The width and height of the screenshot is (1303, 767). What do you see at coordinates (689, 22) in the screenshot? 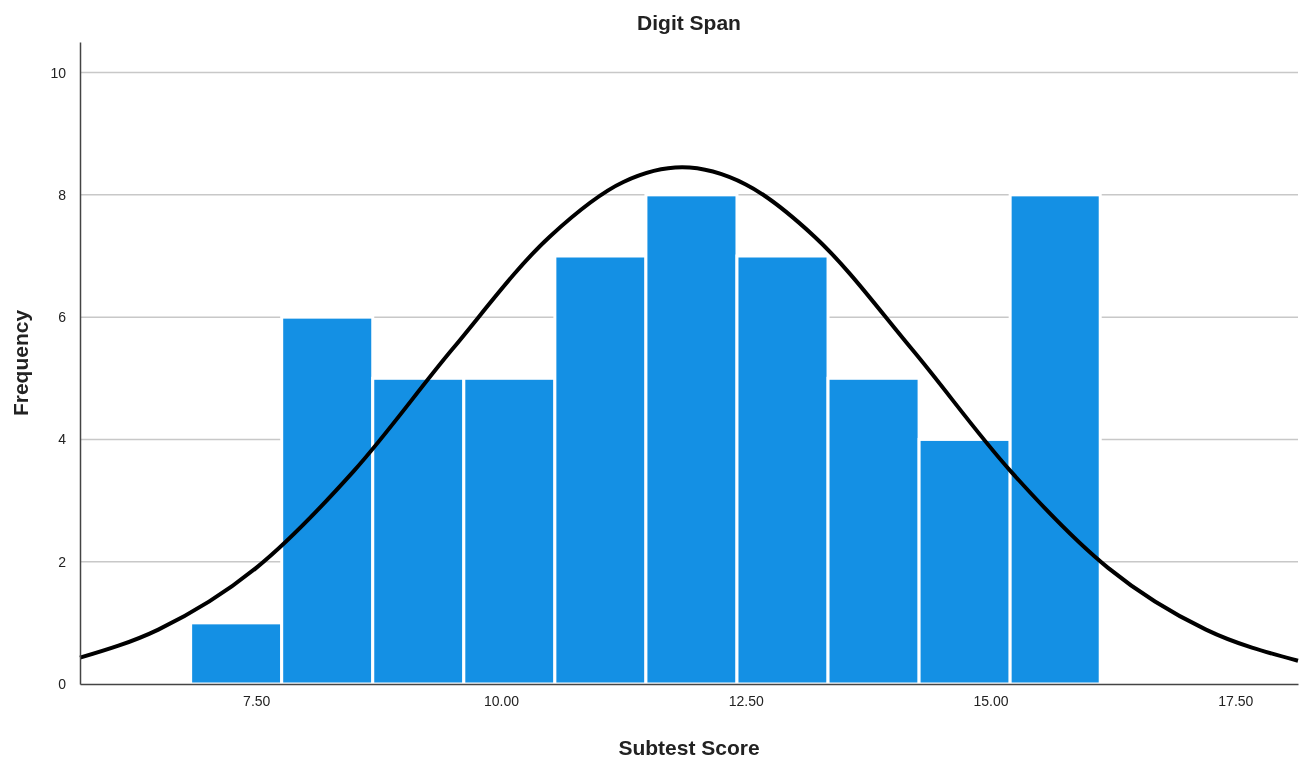
I see `chart-title: Digit Span` at bounding box center [689, 22].